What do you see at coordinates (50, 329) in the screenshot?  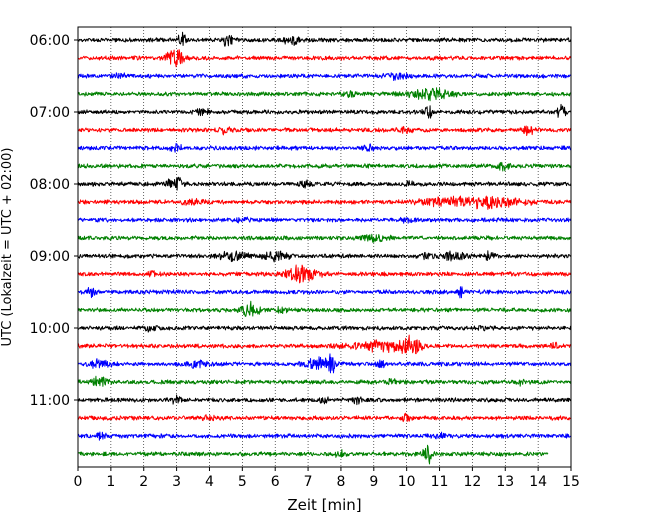 I see `y-tick-label: 10:00` at bounding box center [50, 329].